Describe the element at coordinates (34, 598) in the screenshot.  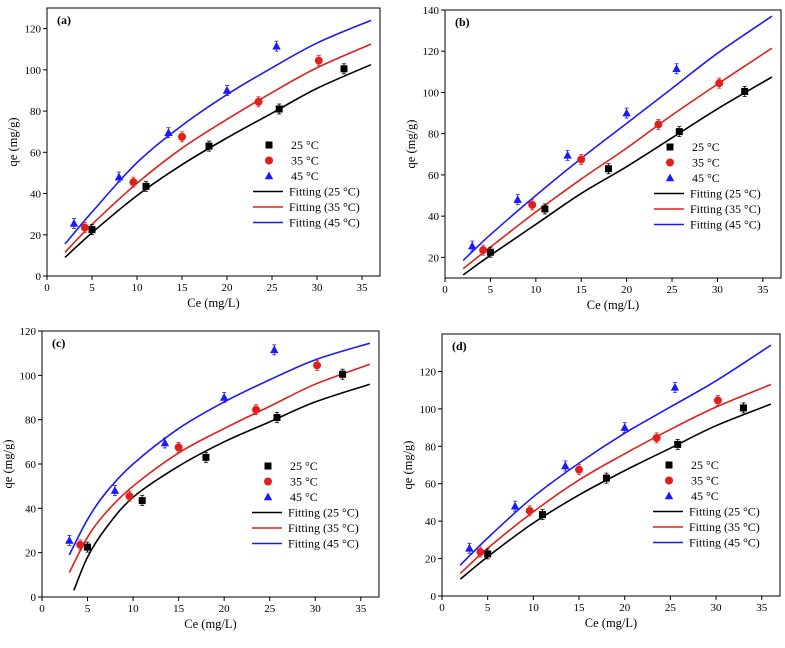
I see `y-tick-label: 0` at that location.